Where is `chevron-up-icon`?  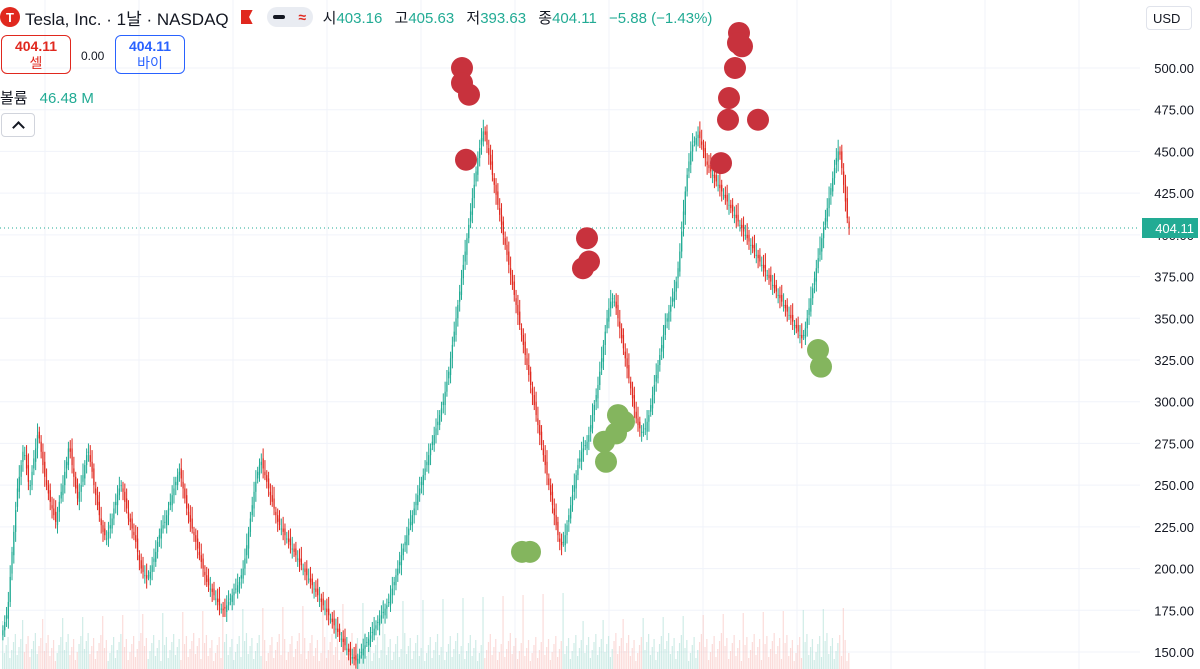 chevron-up-icon is located at coordinates (18, 127).